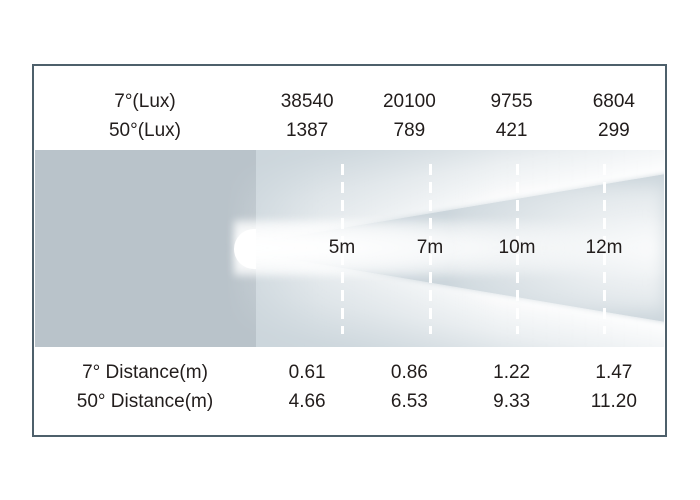 This screenshot has width=700, height=500. I want to click on lux-50-degree-row: 50°(Lux) 1387 789 421 299, so click(349, 131).